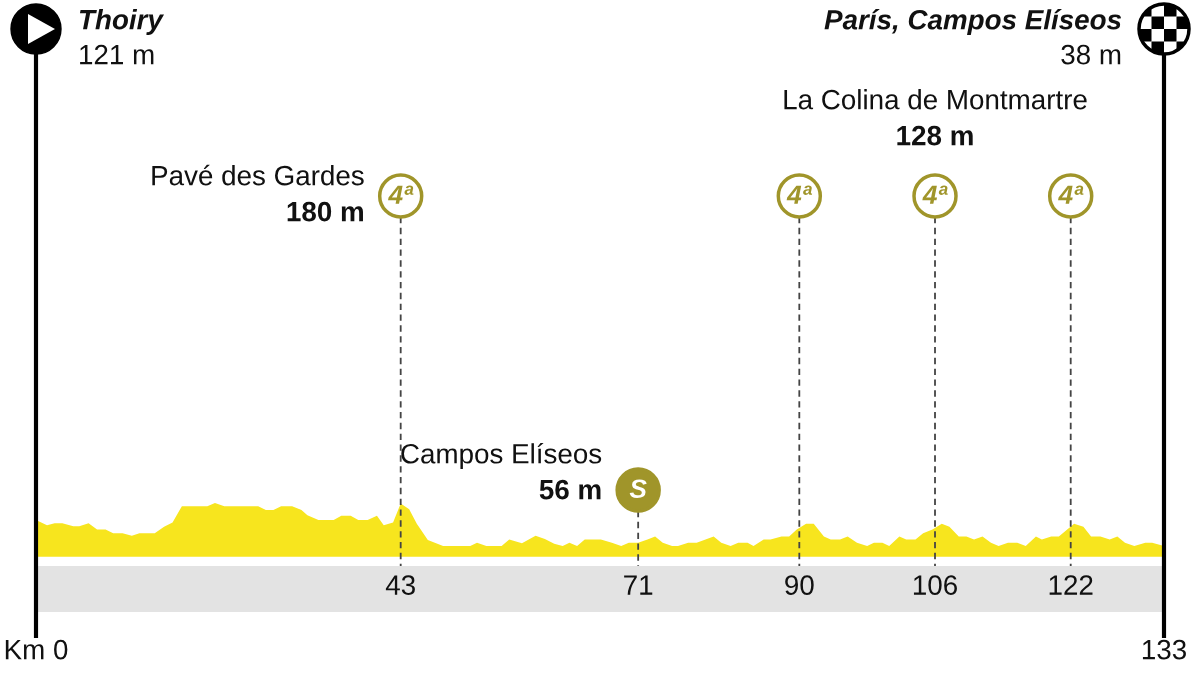 The height and width of the screenshot is (675, 1200). What do you see at coordinates (935, 117) in the screenshot?
I see `text: La Colina de Montmartre 128 m` at bounding box center [935, 117].